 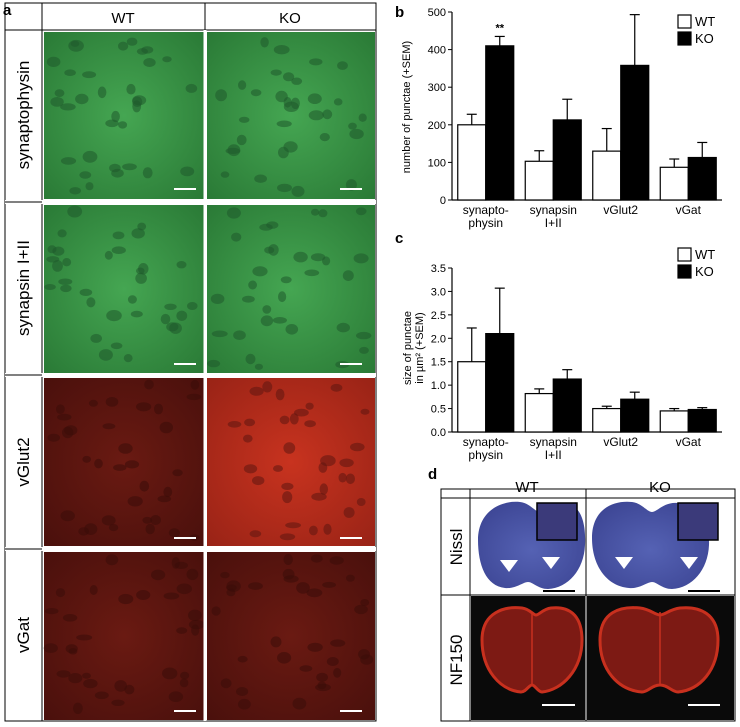 What do you see at coordinates (437, 13) in the screenshot?
I see `y-tick-label: 500` at bounding box center [437, 13].